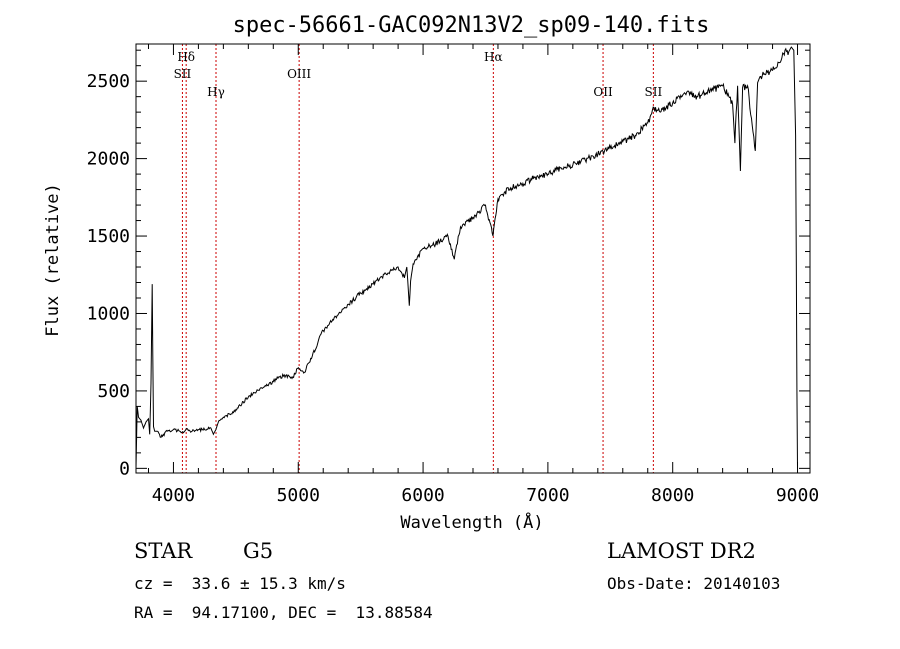 The image size is (900, 649). Describe the element at coordinates (283, 612) in the screenshot. I see `coordinates: RA = 94.17100, DEC = 13.88584` at that location.